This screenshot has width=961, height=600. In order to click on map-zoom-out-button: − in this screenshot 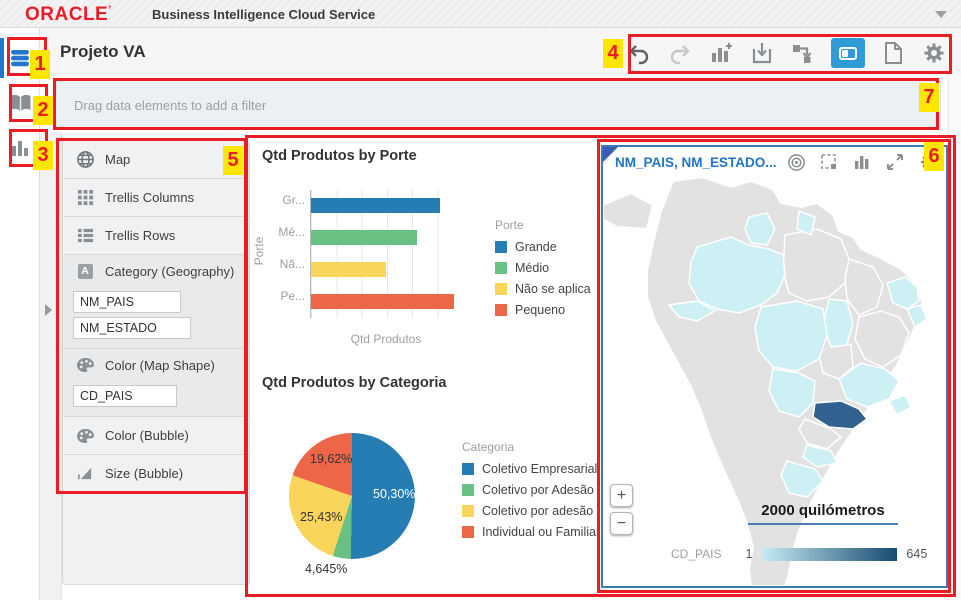, I will do `click(621, 523)`.